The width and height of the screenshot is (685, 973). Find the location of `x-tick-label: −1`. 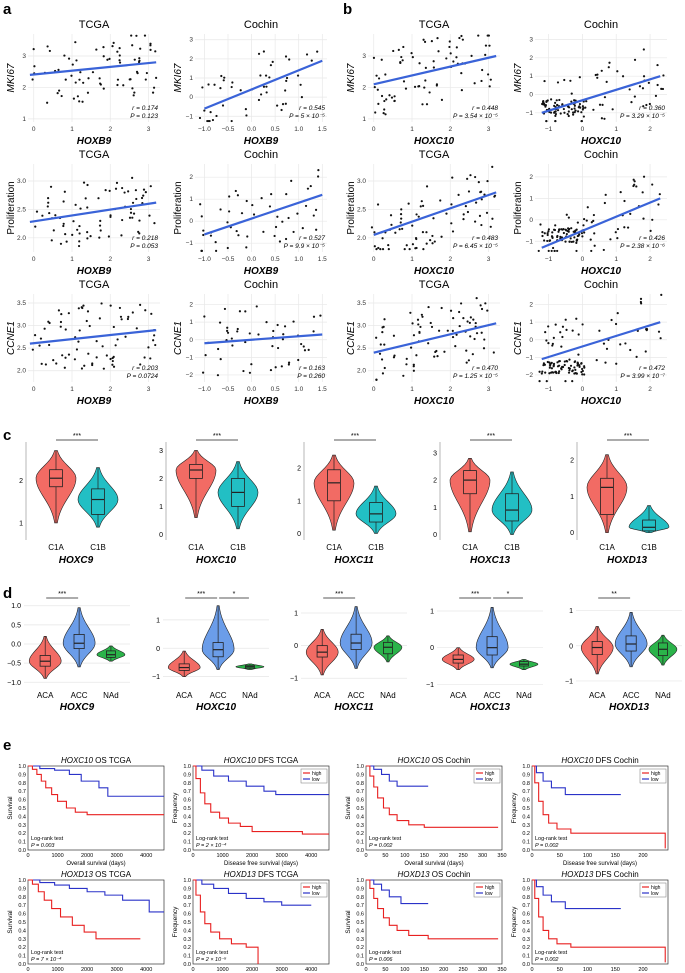

x-tick-label: −1 is located at coordinates (549, 259).